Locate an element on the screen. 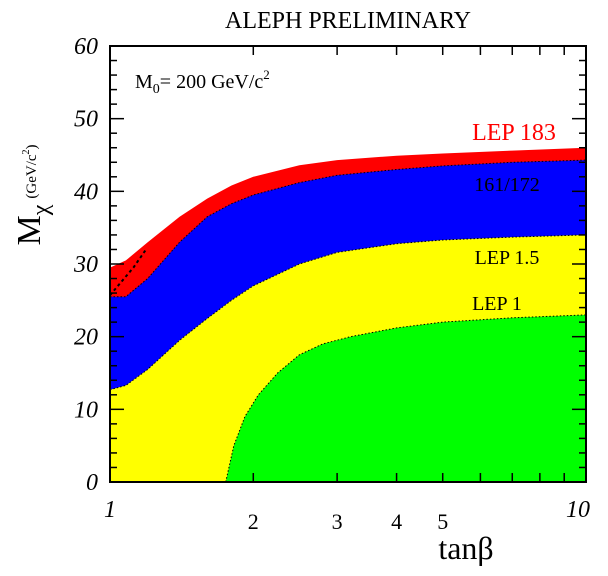 This screenshot has width=608, height=576. y-tick-label: 50 is located at coordinates (86, 120).